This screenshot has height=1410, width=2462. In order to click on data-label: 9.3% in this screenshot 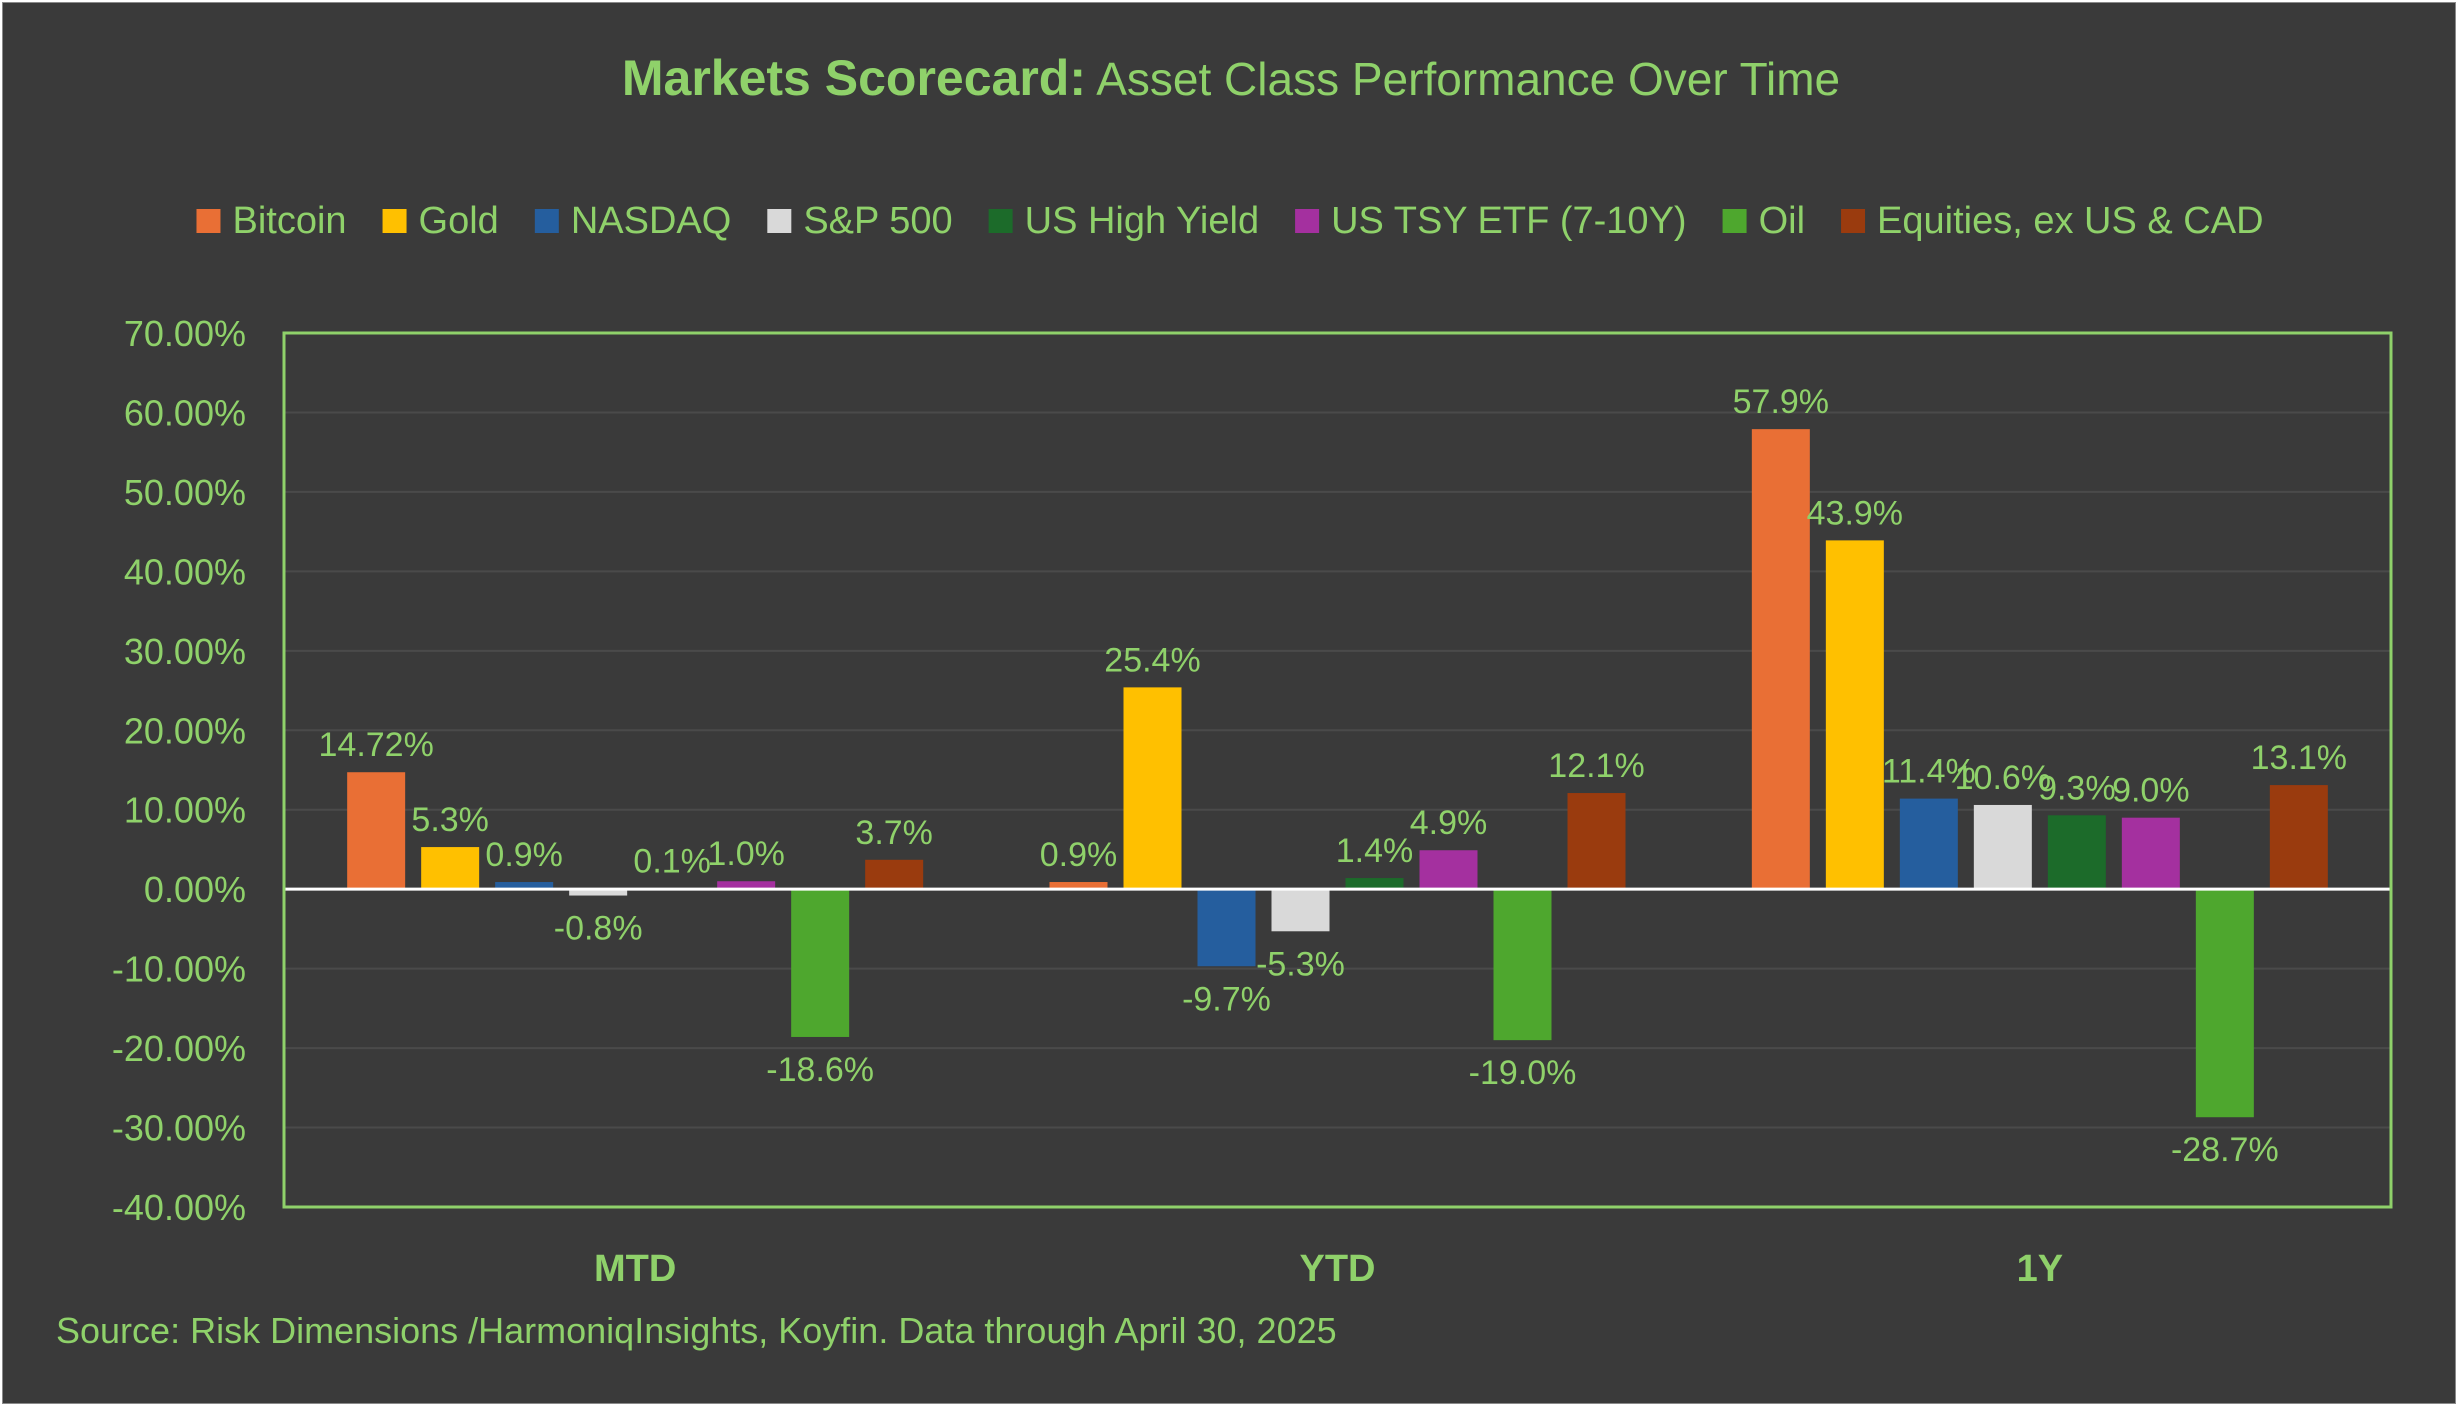, I will do `click(2077, 788)`.